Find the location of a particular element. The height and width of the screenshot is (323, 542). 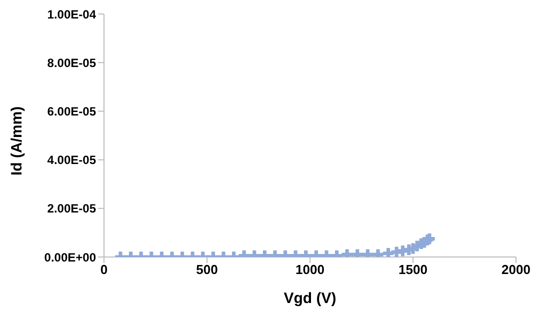

x-tick-label: 1500 is located at coordinates (413, 270).